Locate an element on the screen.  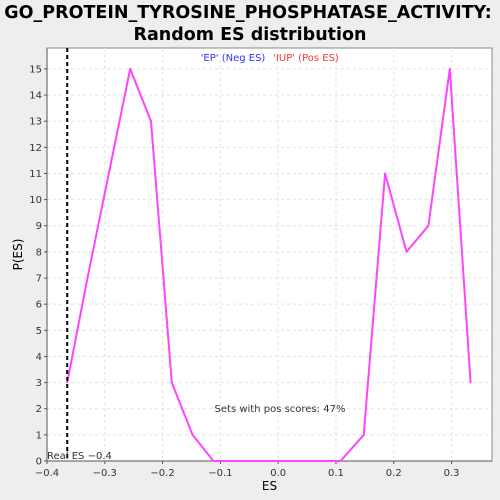
y-tick-label: 6 is located at coordinates (39, 305).